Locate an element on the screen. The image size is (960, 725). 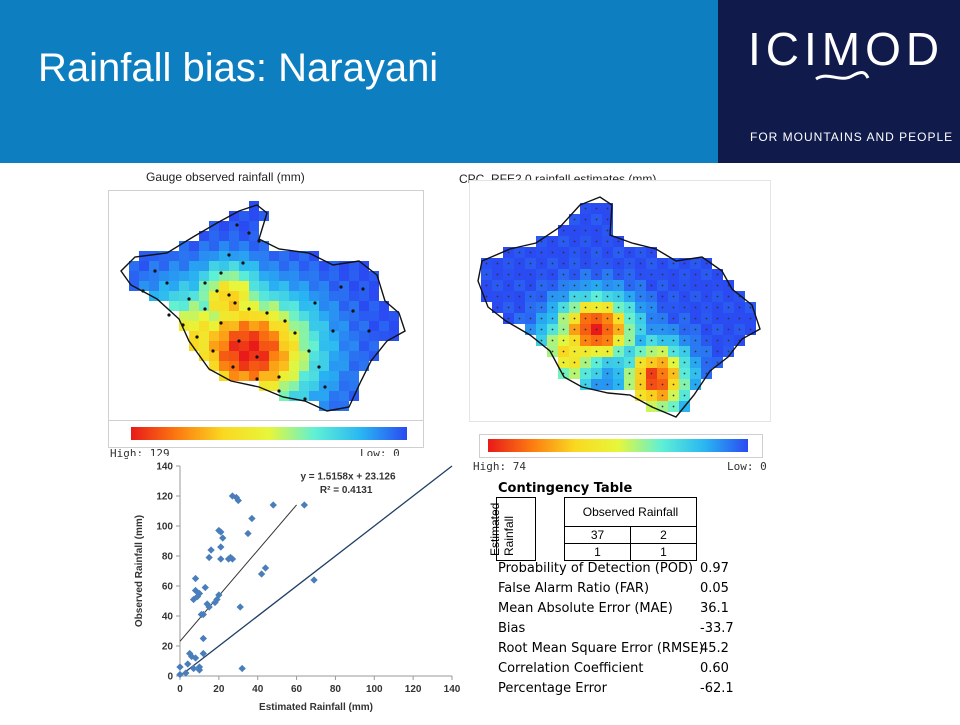
contingency-row-header: Estimated Rainfall is located at coordinates (512, 529).